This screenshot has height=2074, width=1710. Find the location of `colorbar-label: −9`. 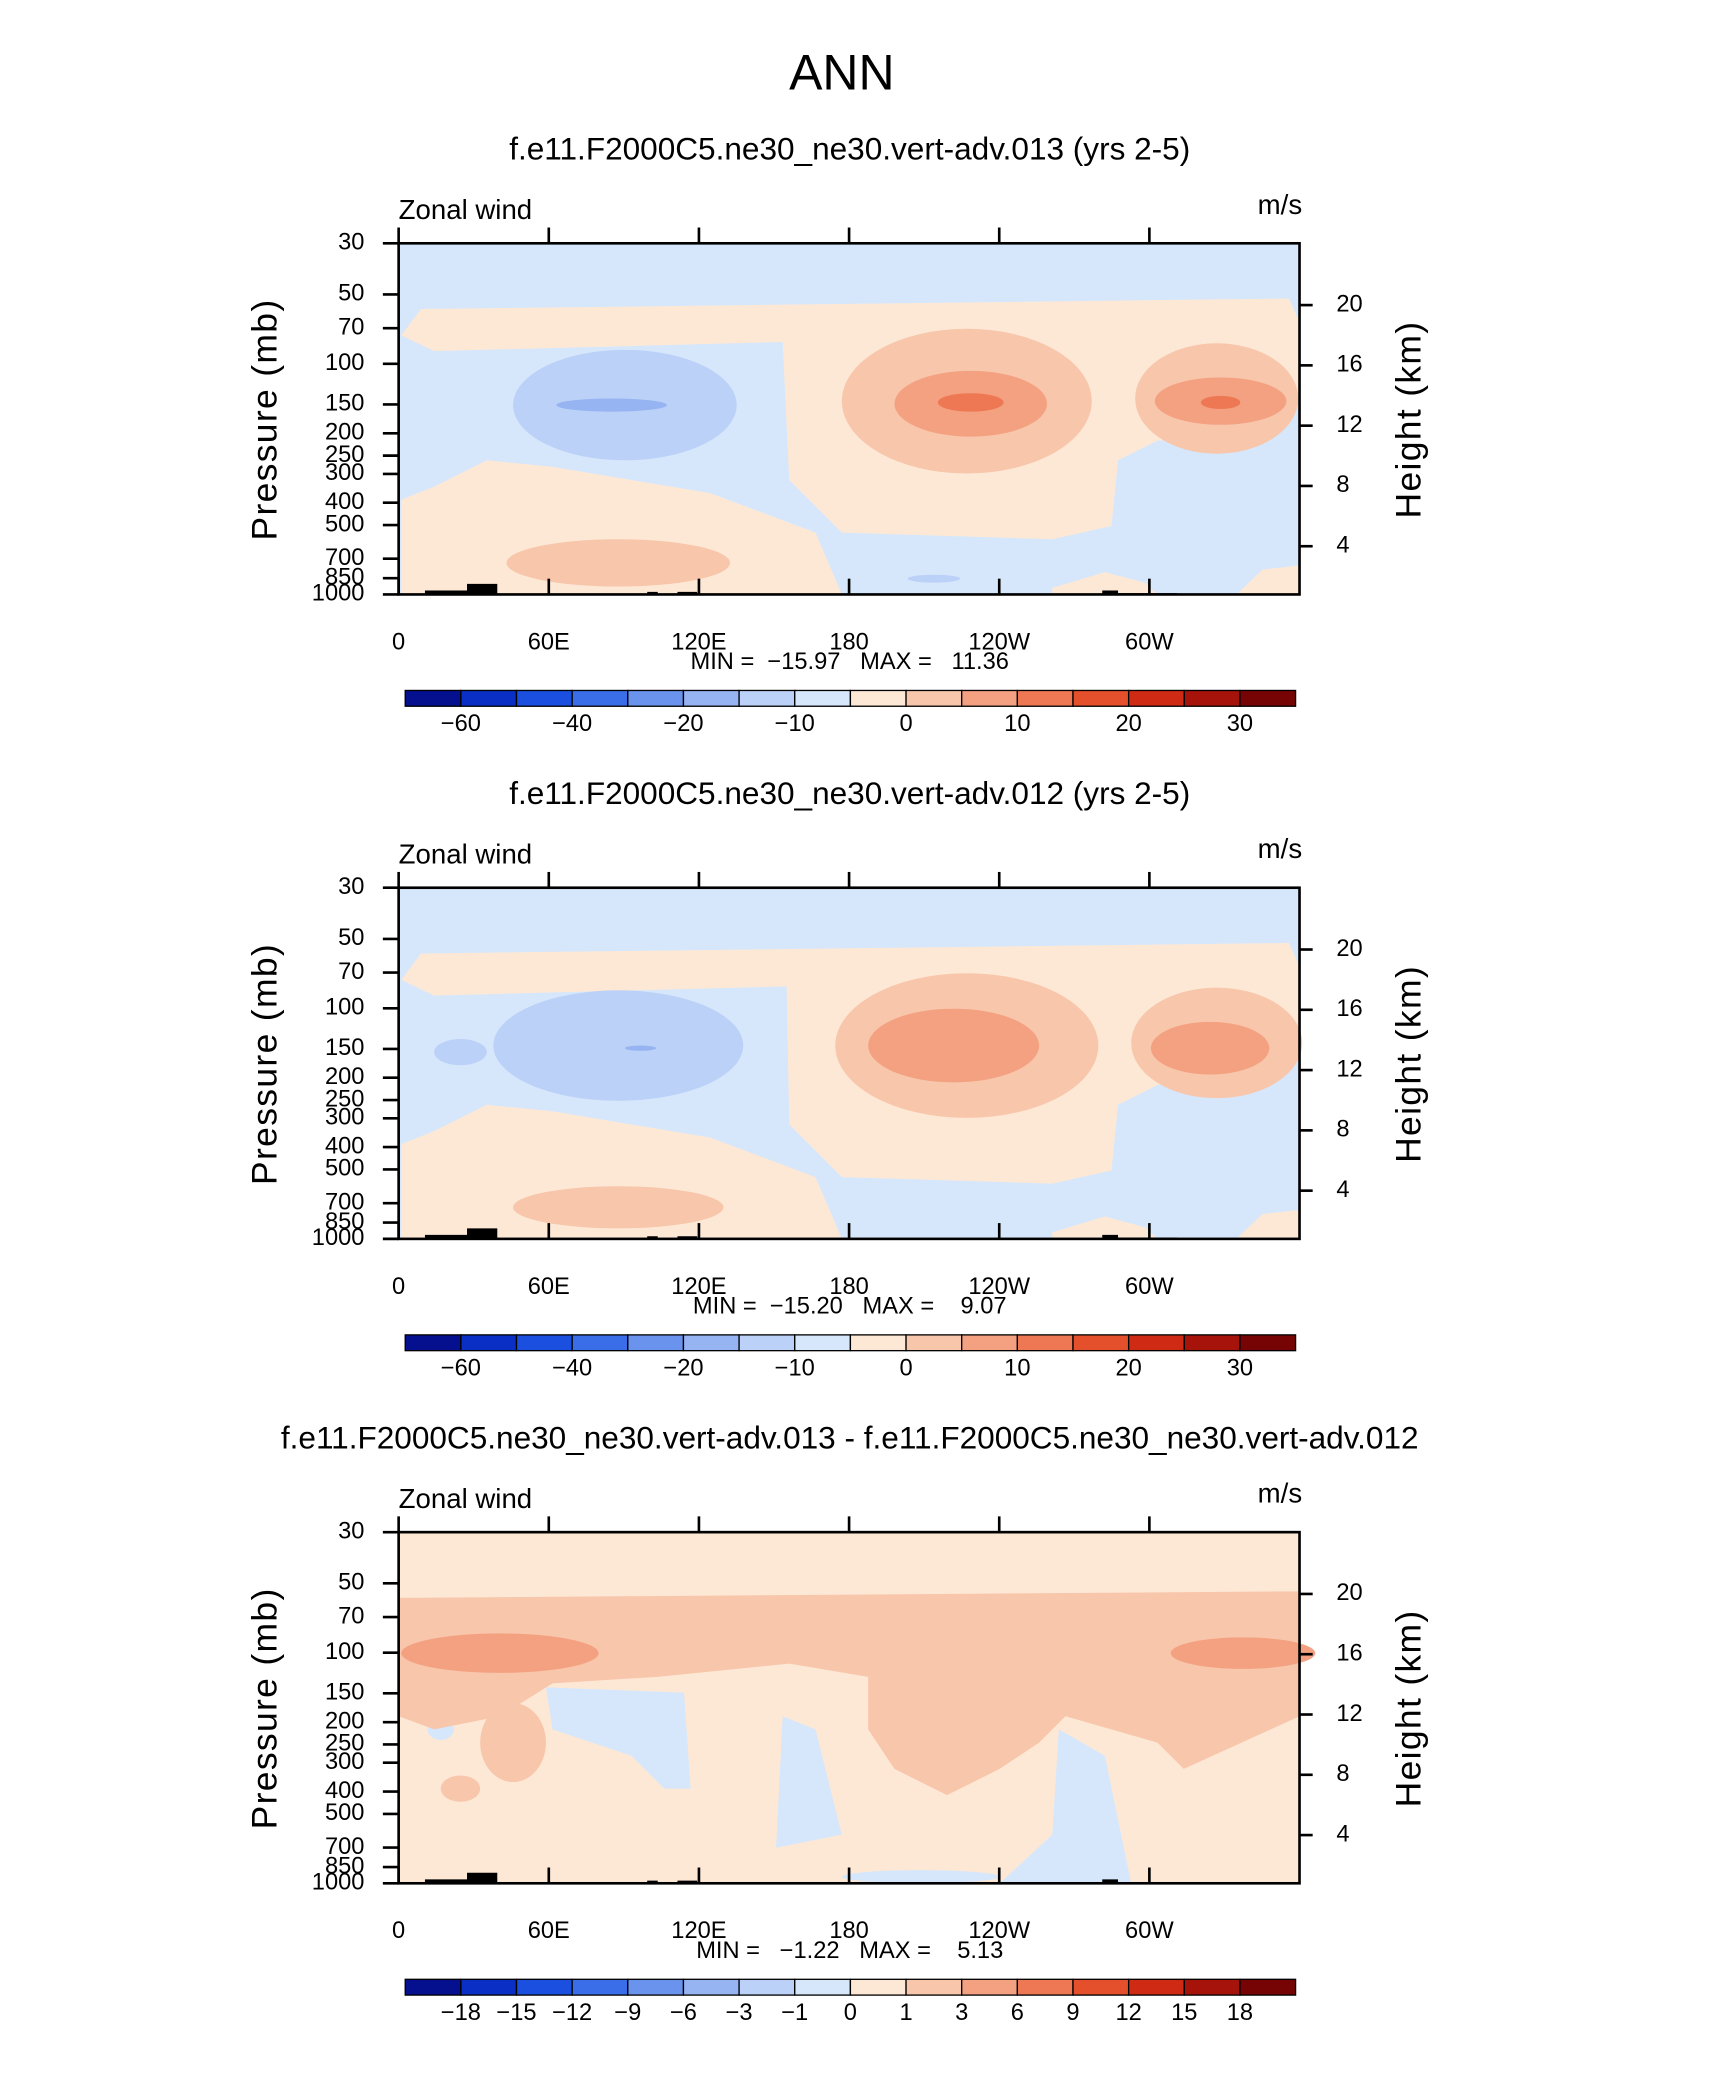

colorbar-label: −9 is located at coordinates (627, 2013).